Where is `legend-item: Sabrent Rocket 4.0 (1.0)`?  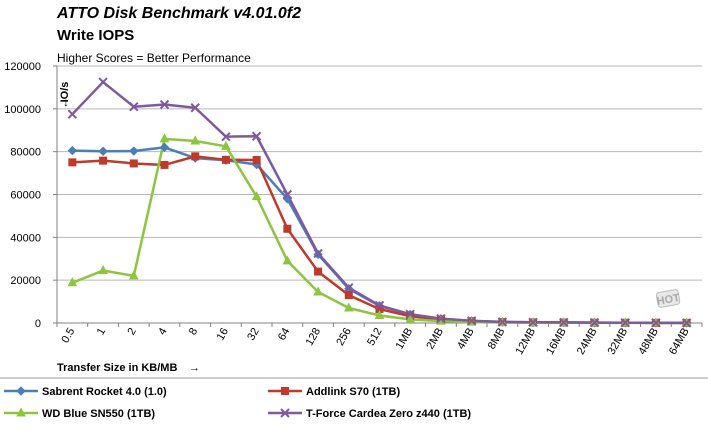 legend-item: Sabrent Rocket 4.0 (1.0) is located at coordinates (85, 392).